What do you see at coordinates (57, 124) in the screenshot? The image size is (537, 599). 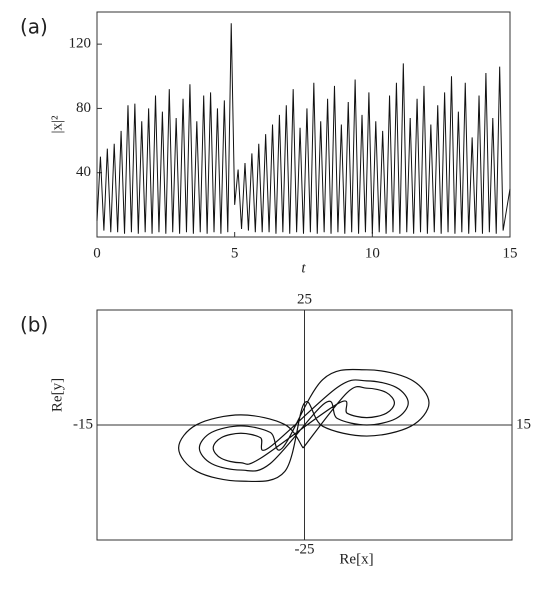 I see `y-axis-label: |x|²` at bounding box center [57, 124].